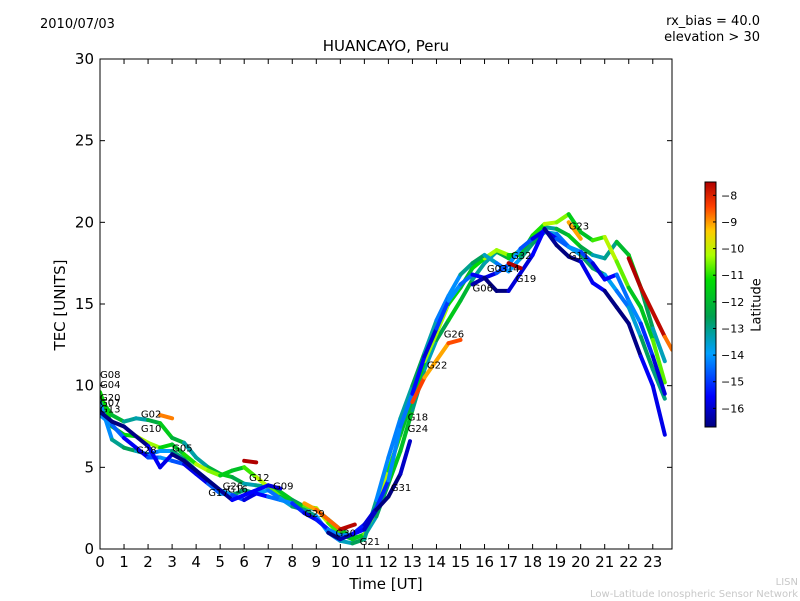 The height and width of the screenshot is (601, 800). Describe the element at coordinates (412, 562) in the screenshot. I see `x-tick-label: 13` at that location.